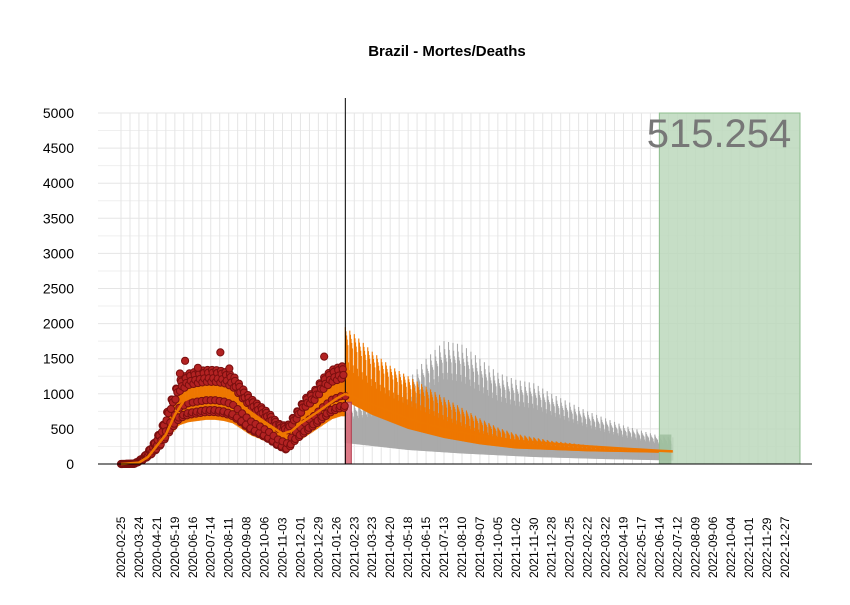 The image size is (850, 605). Describe the element at coordinates (749, 547) in the screenshot. I see `x-tick-label: 2022-11-01` at that location.